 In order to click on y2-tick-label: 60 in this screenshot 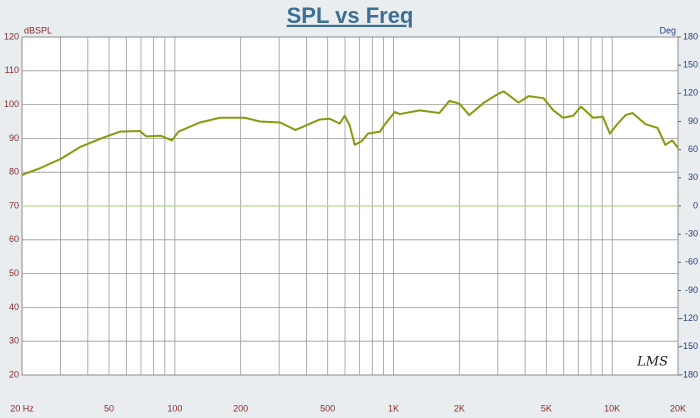, I will do `click(693, 149)`.